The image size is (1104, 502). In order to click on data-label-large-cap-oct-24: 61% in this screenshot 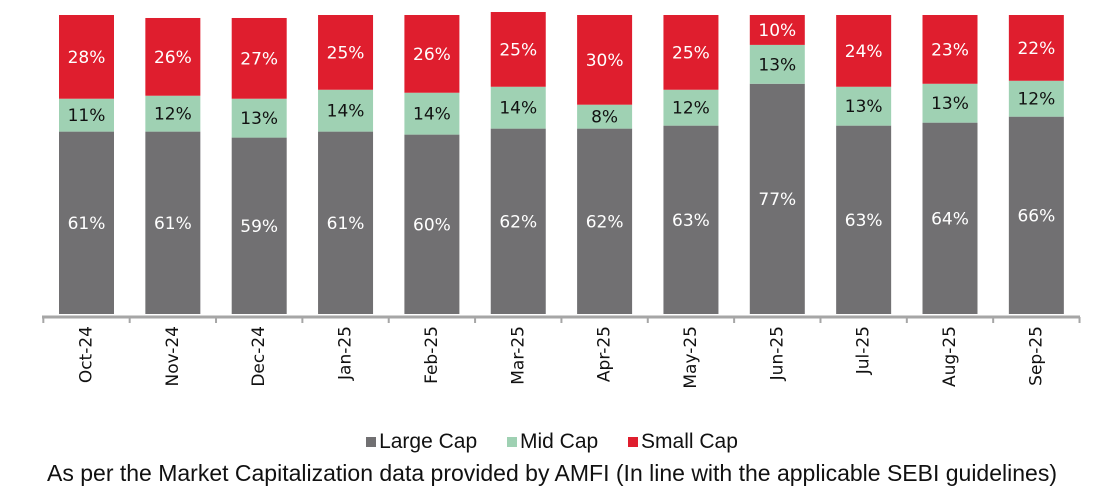, I will do `click(87, 224)`.